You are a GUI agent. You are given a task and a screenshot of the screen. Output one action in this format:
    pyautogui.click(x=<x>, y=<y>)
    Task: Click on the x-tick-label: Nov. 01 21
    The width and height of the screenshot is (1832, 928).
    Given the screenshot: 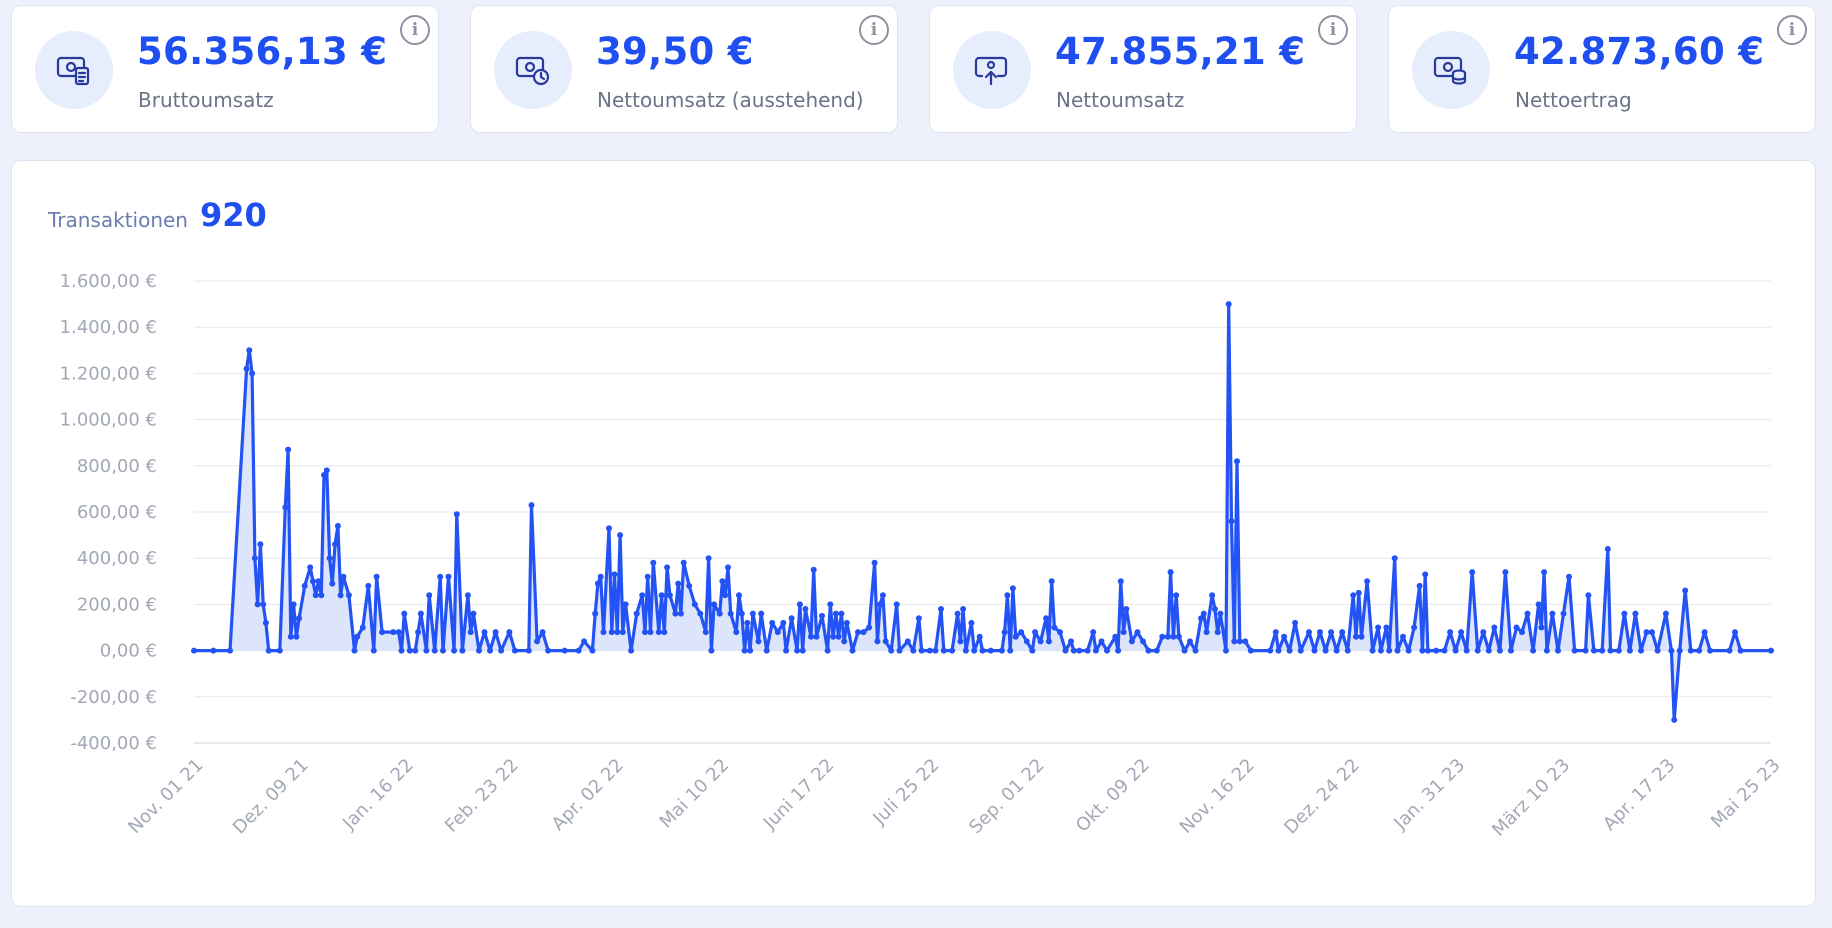 What is the action you would take?
    pyautogui.click(x=165, y=796)
    